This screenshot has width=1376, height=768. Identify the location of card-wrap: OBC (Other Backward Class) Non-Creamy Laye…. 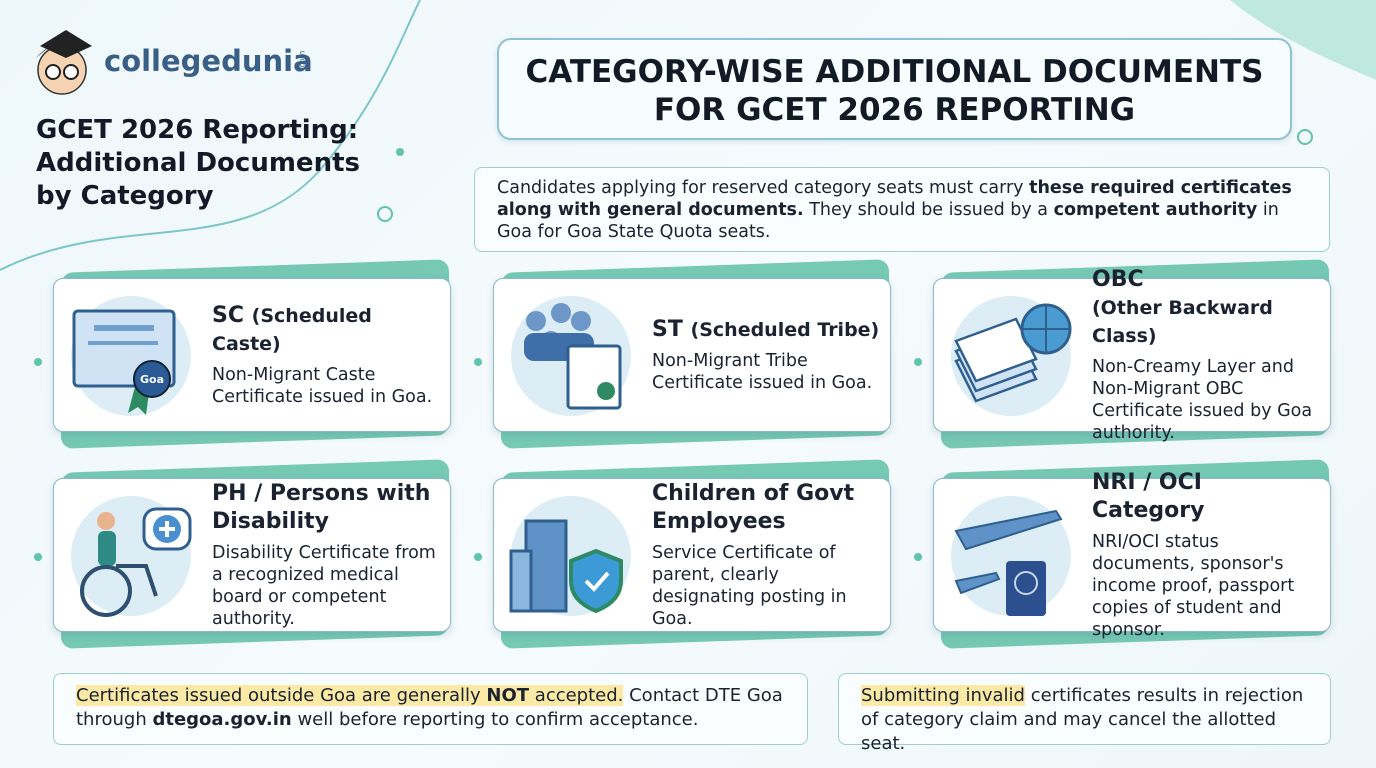
(1132, 354).